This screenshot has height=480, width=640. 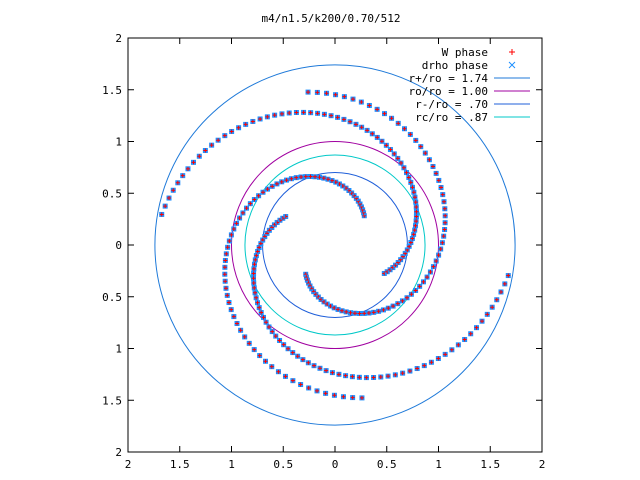 I want to click on legend-label: ro/ro = 1.00, so click(x=448, y=91).